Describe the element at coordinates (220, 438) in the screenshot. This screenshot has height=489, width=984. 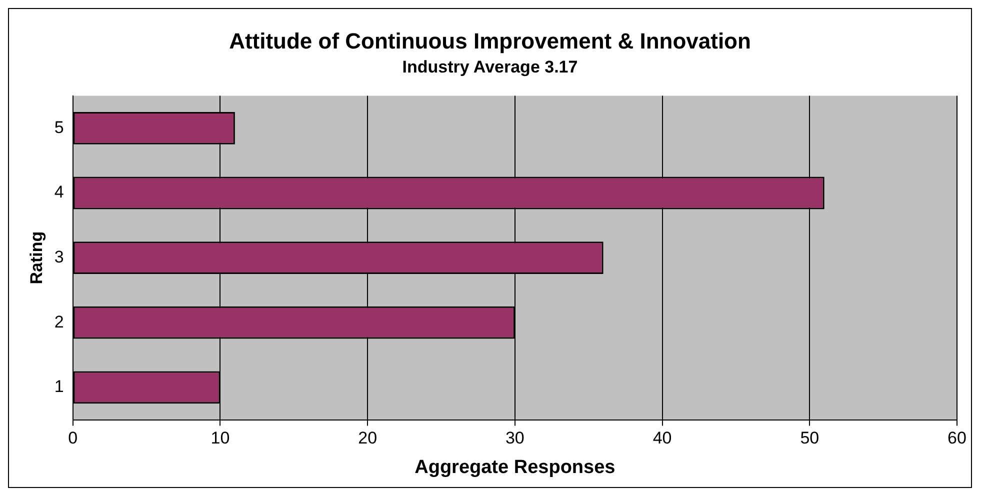
I see `x-tick-label: 10` at that location.